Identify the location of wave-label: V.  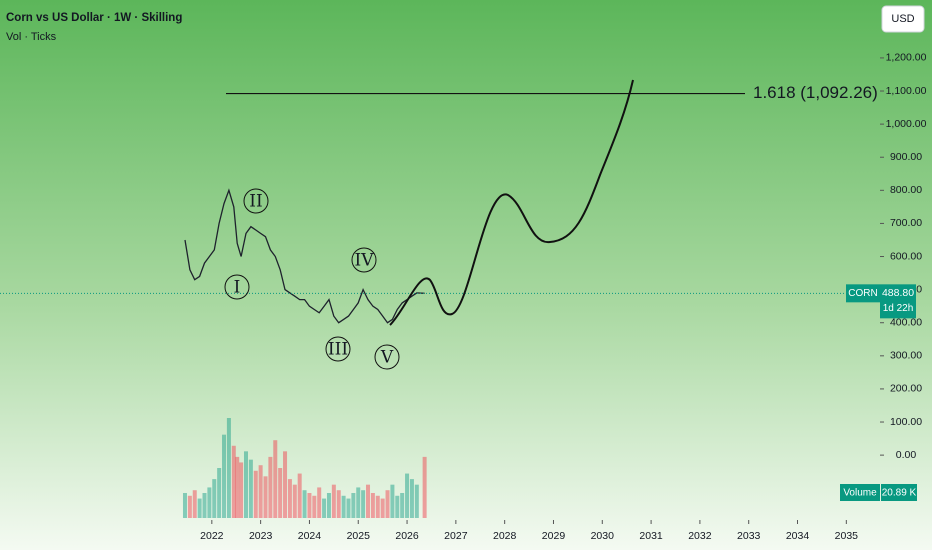
(387, 358).